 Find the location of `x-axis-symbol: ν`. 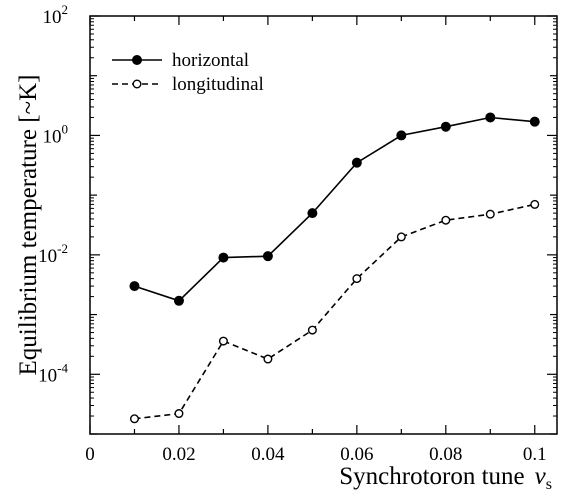

x-axis-symbol: ν is located at coordinates (541, 476).